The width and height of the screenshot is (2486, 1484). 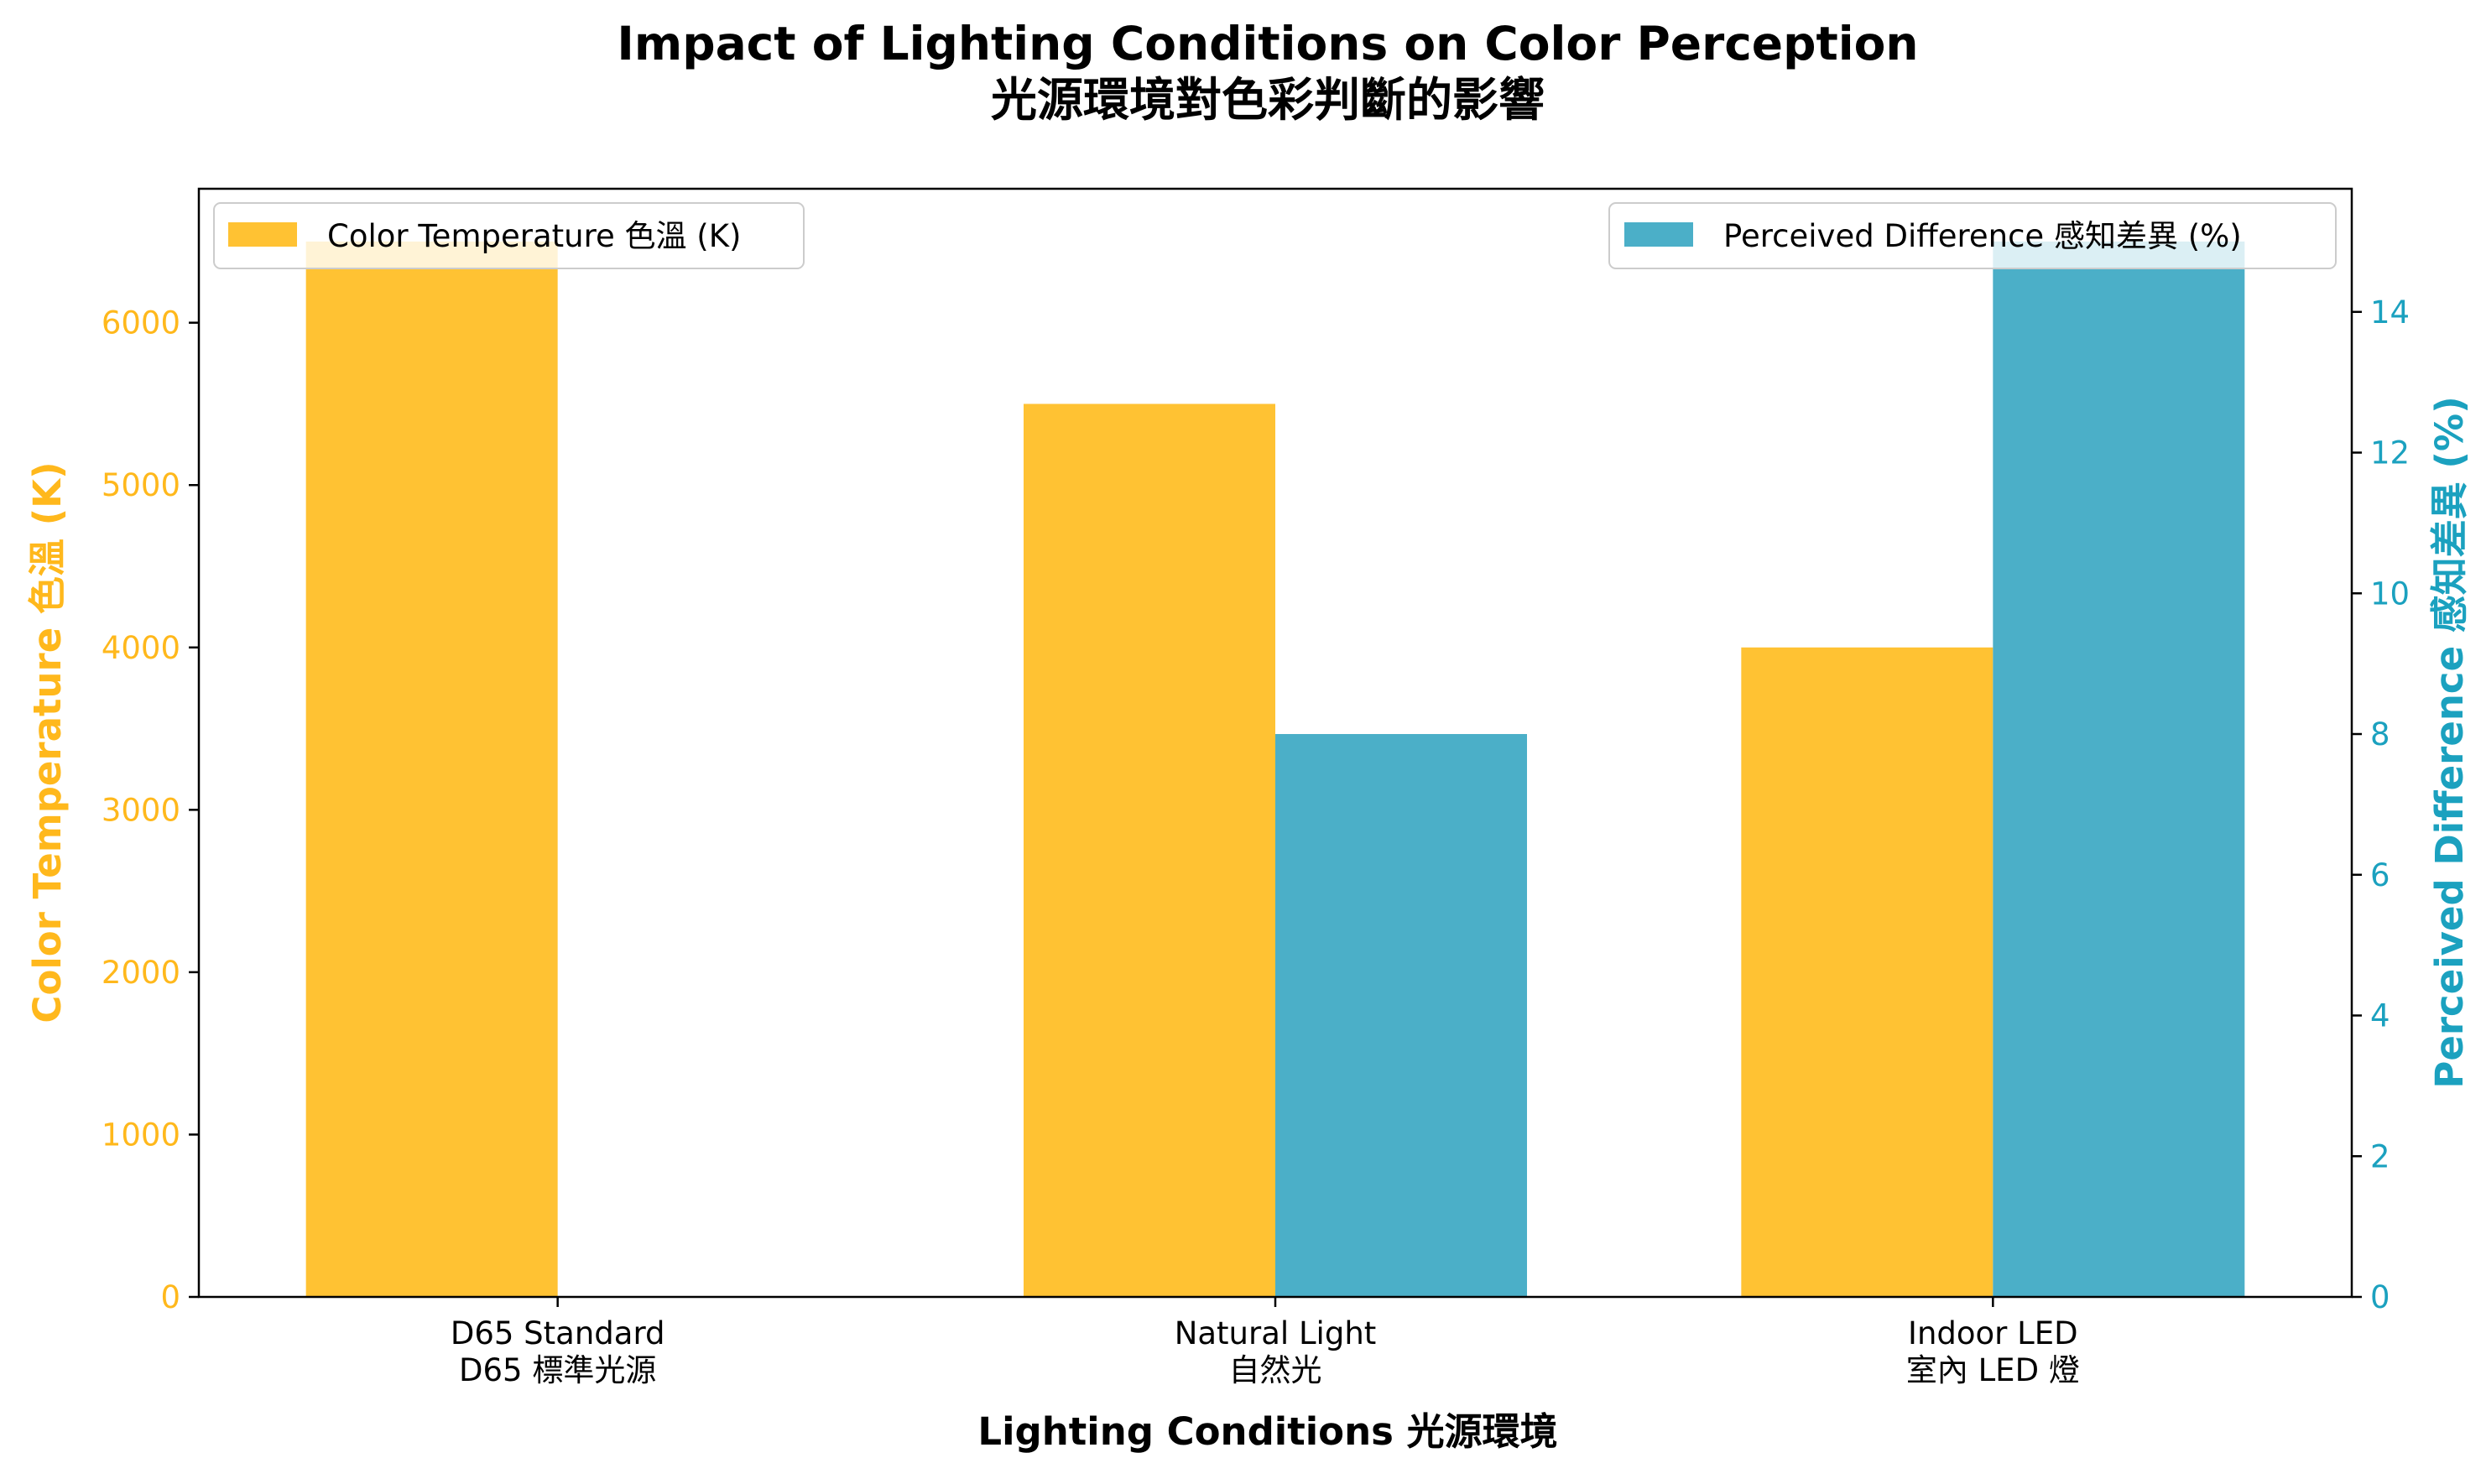 I want to click on legend-difference-swatch, so click(x=1658, y=234).